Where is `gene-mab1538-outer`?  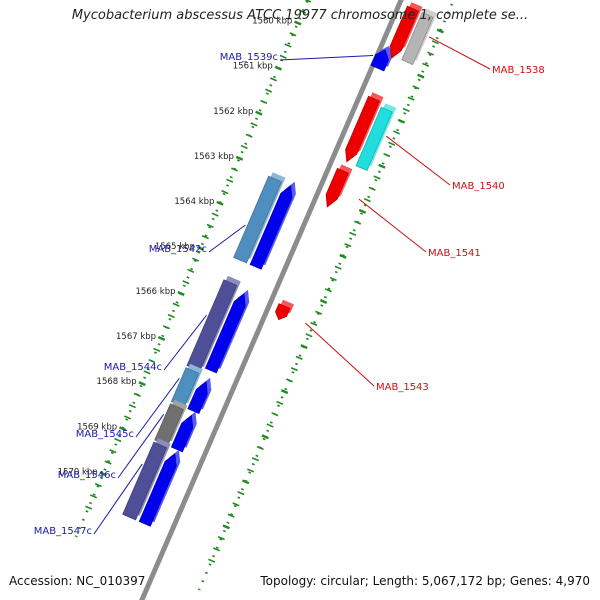
gene-mab1538-outer is located at coordinates (417, 38).